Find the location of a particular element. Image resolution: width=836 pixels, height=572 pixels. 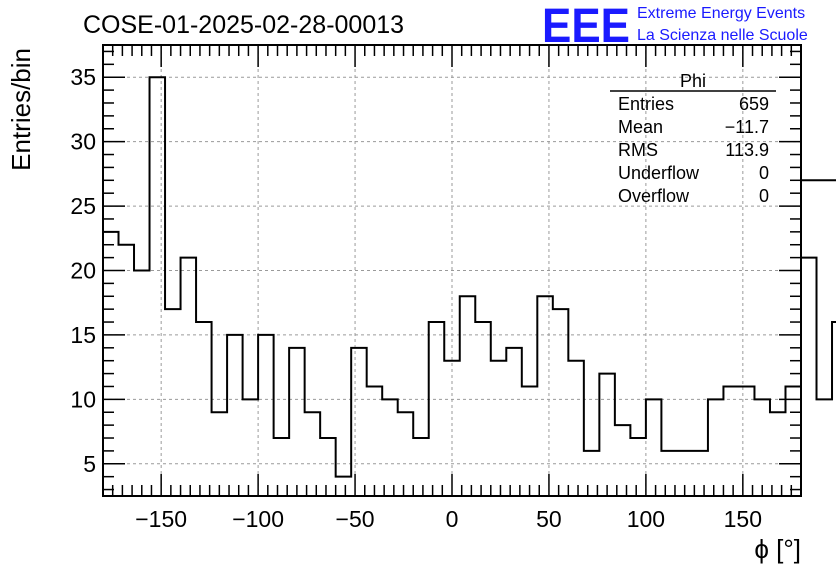

y-tick-label: 25 is located at coordinates (83, 206).